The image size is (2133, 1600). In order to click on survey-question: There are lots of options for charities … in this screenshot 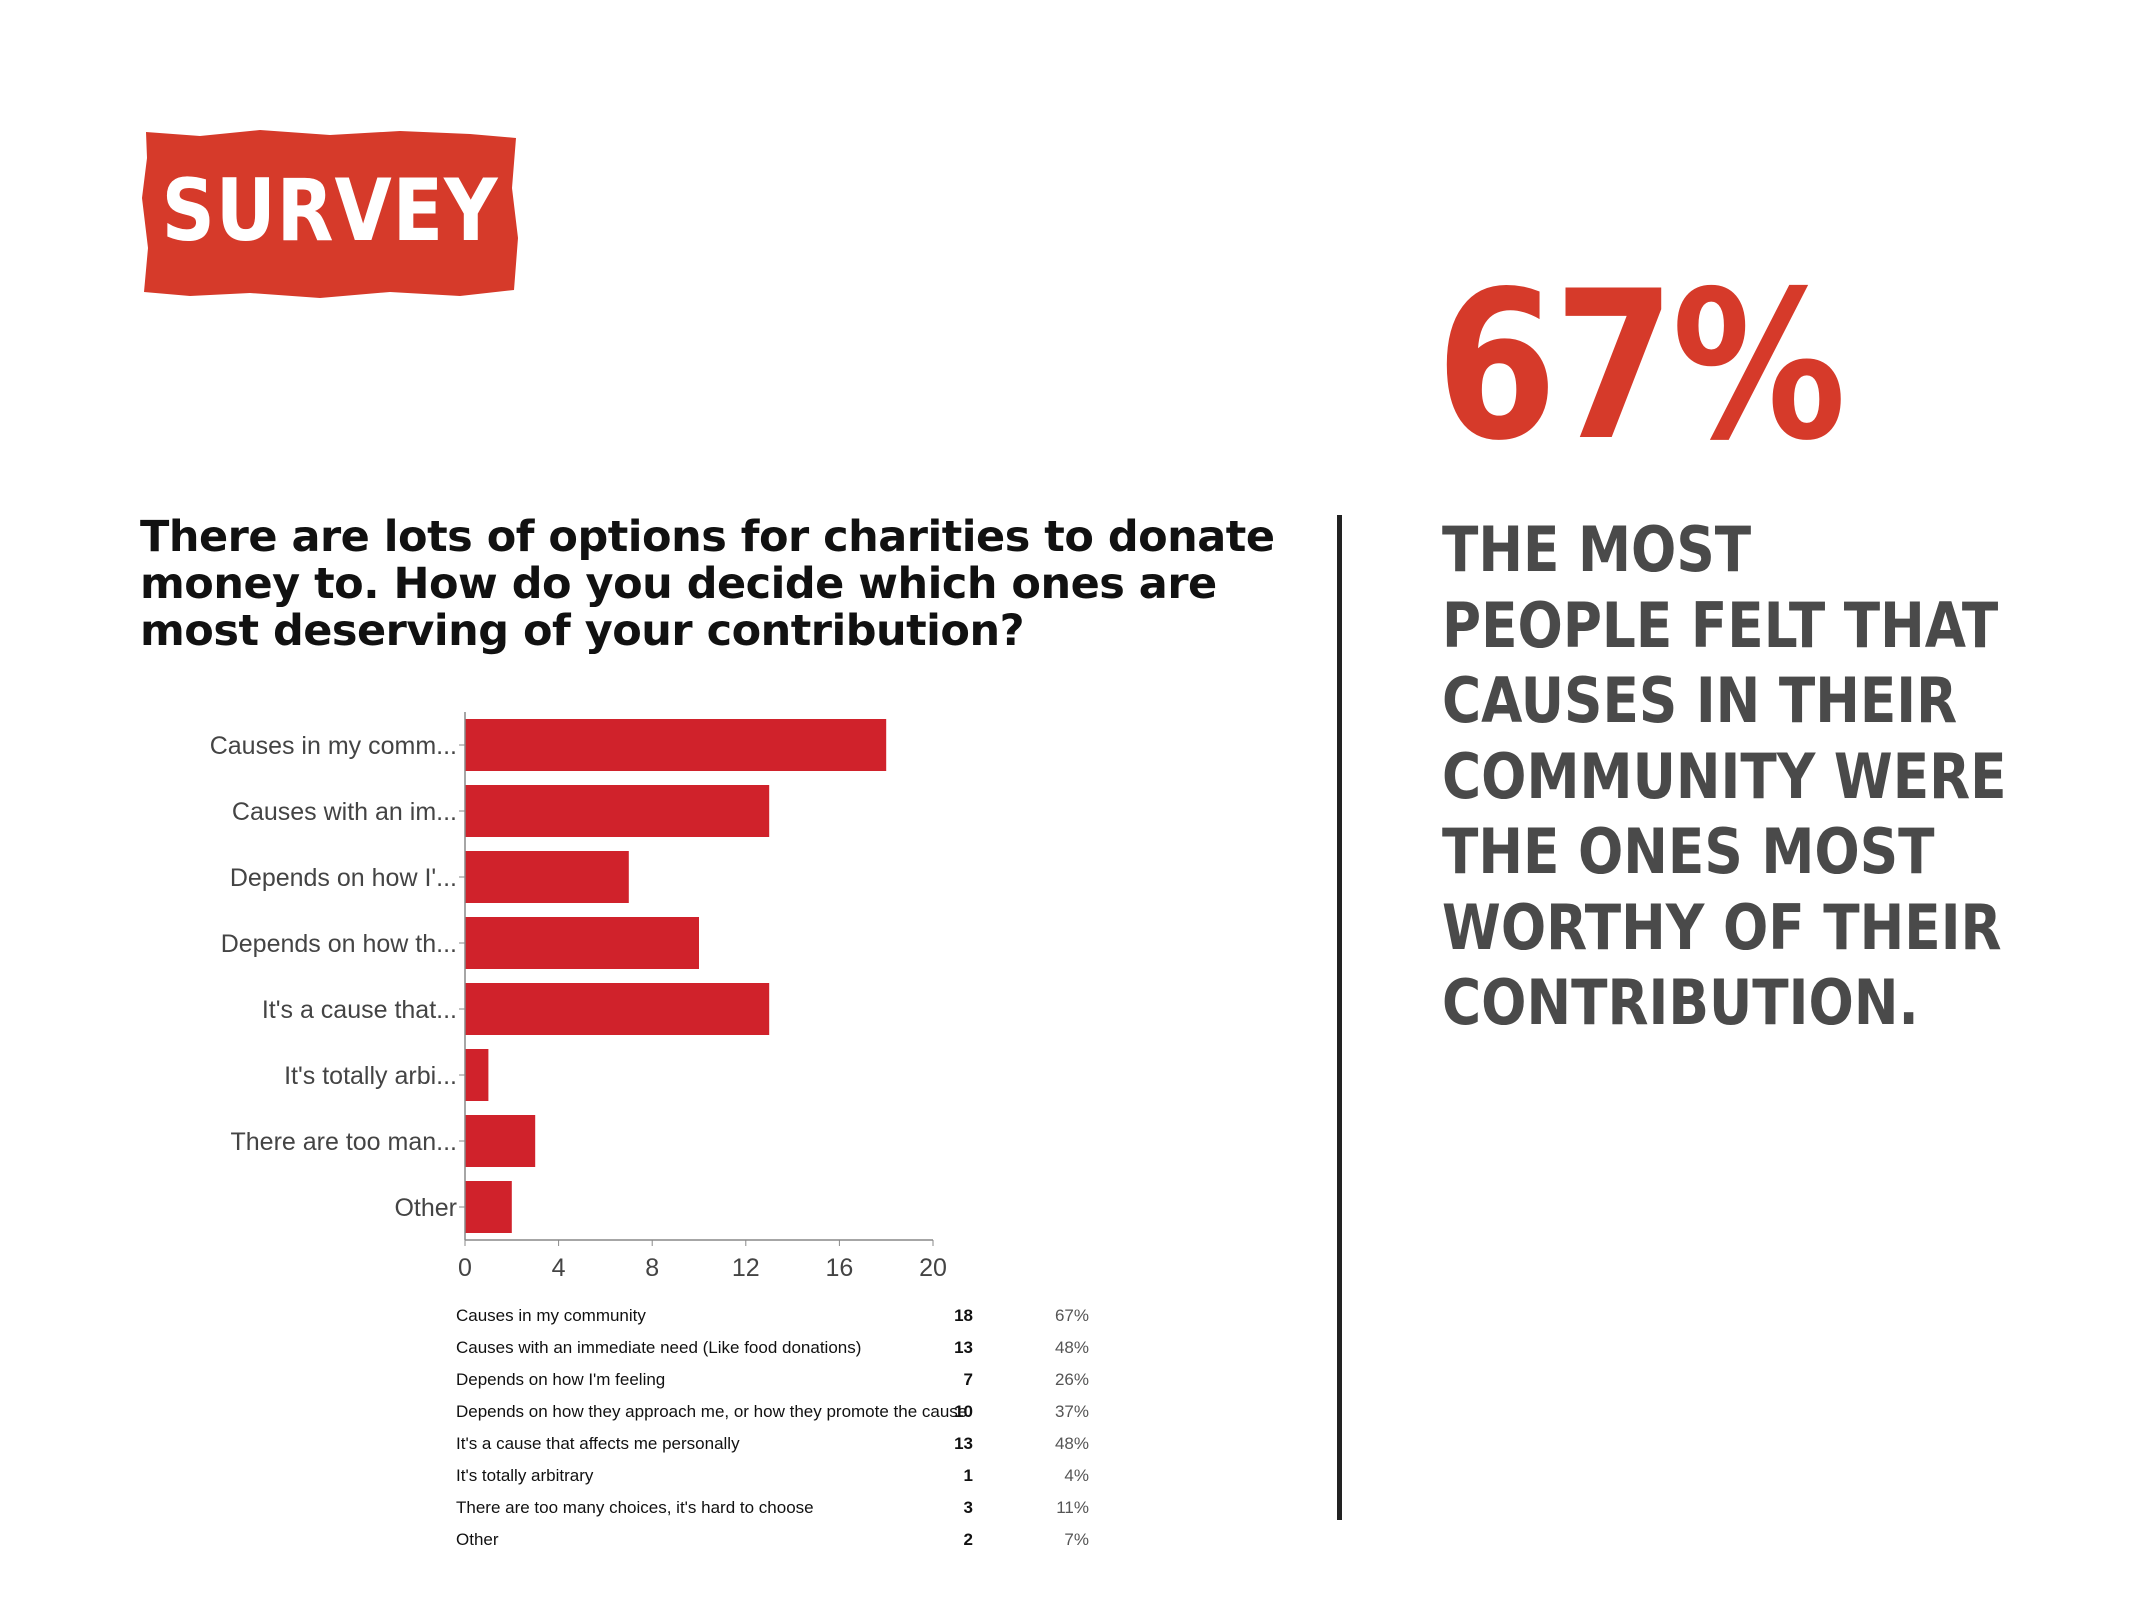, I will do `click(707, 584)`.